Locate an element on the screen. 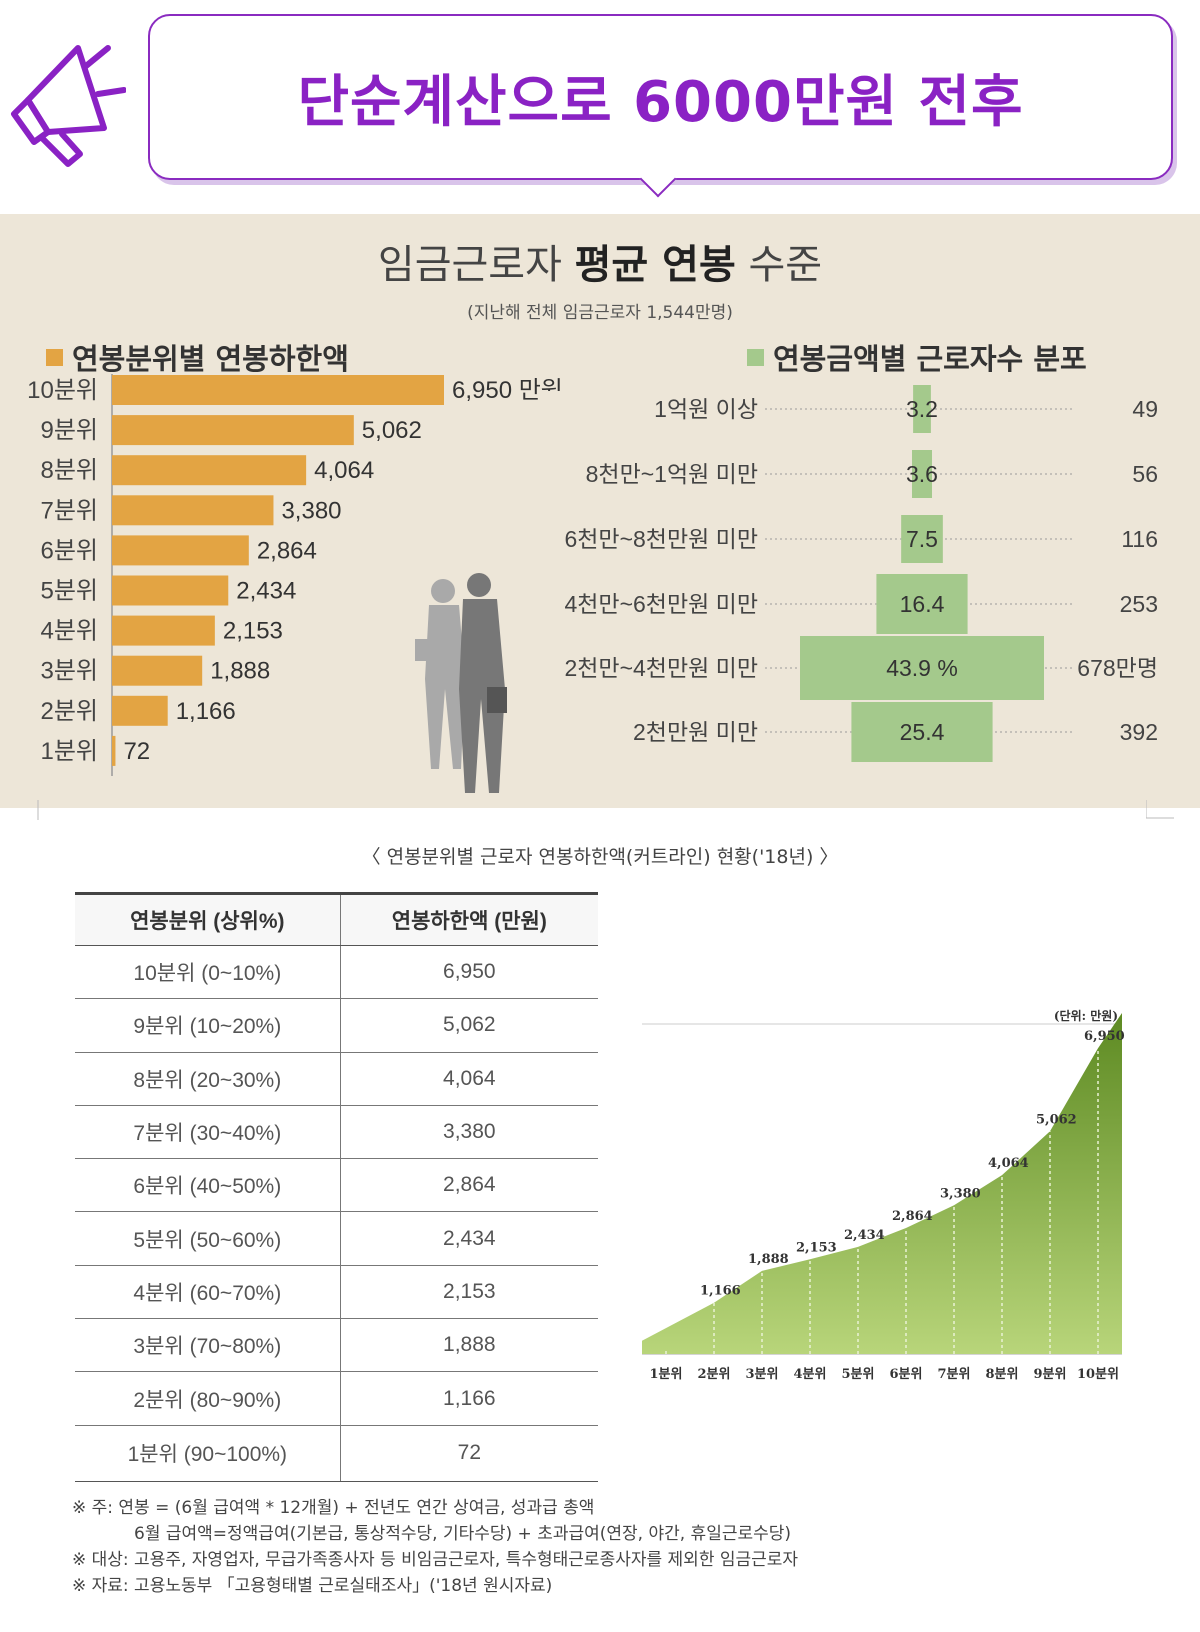 This screenshot has width=1200, height=1632. right-heading-label: 연봉금액별 근로자수 분포 is located at coordinates (930, 359).